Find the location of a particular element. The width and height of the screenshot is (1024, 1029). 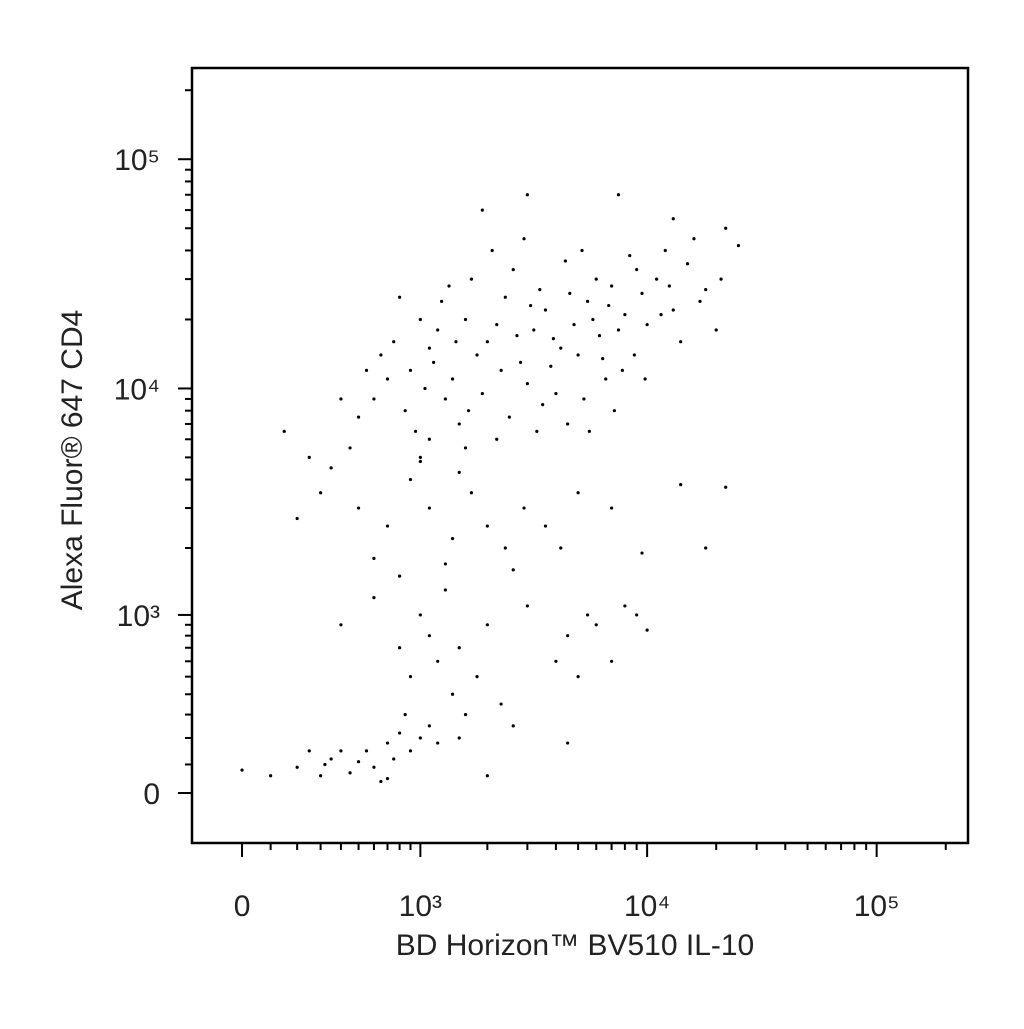

y-tick-label: 0 is located at coordinates (151, 794).